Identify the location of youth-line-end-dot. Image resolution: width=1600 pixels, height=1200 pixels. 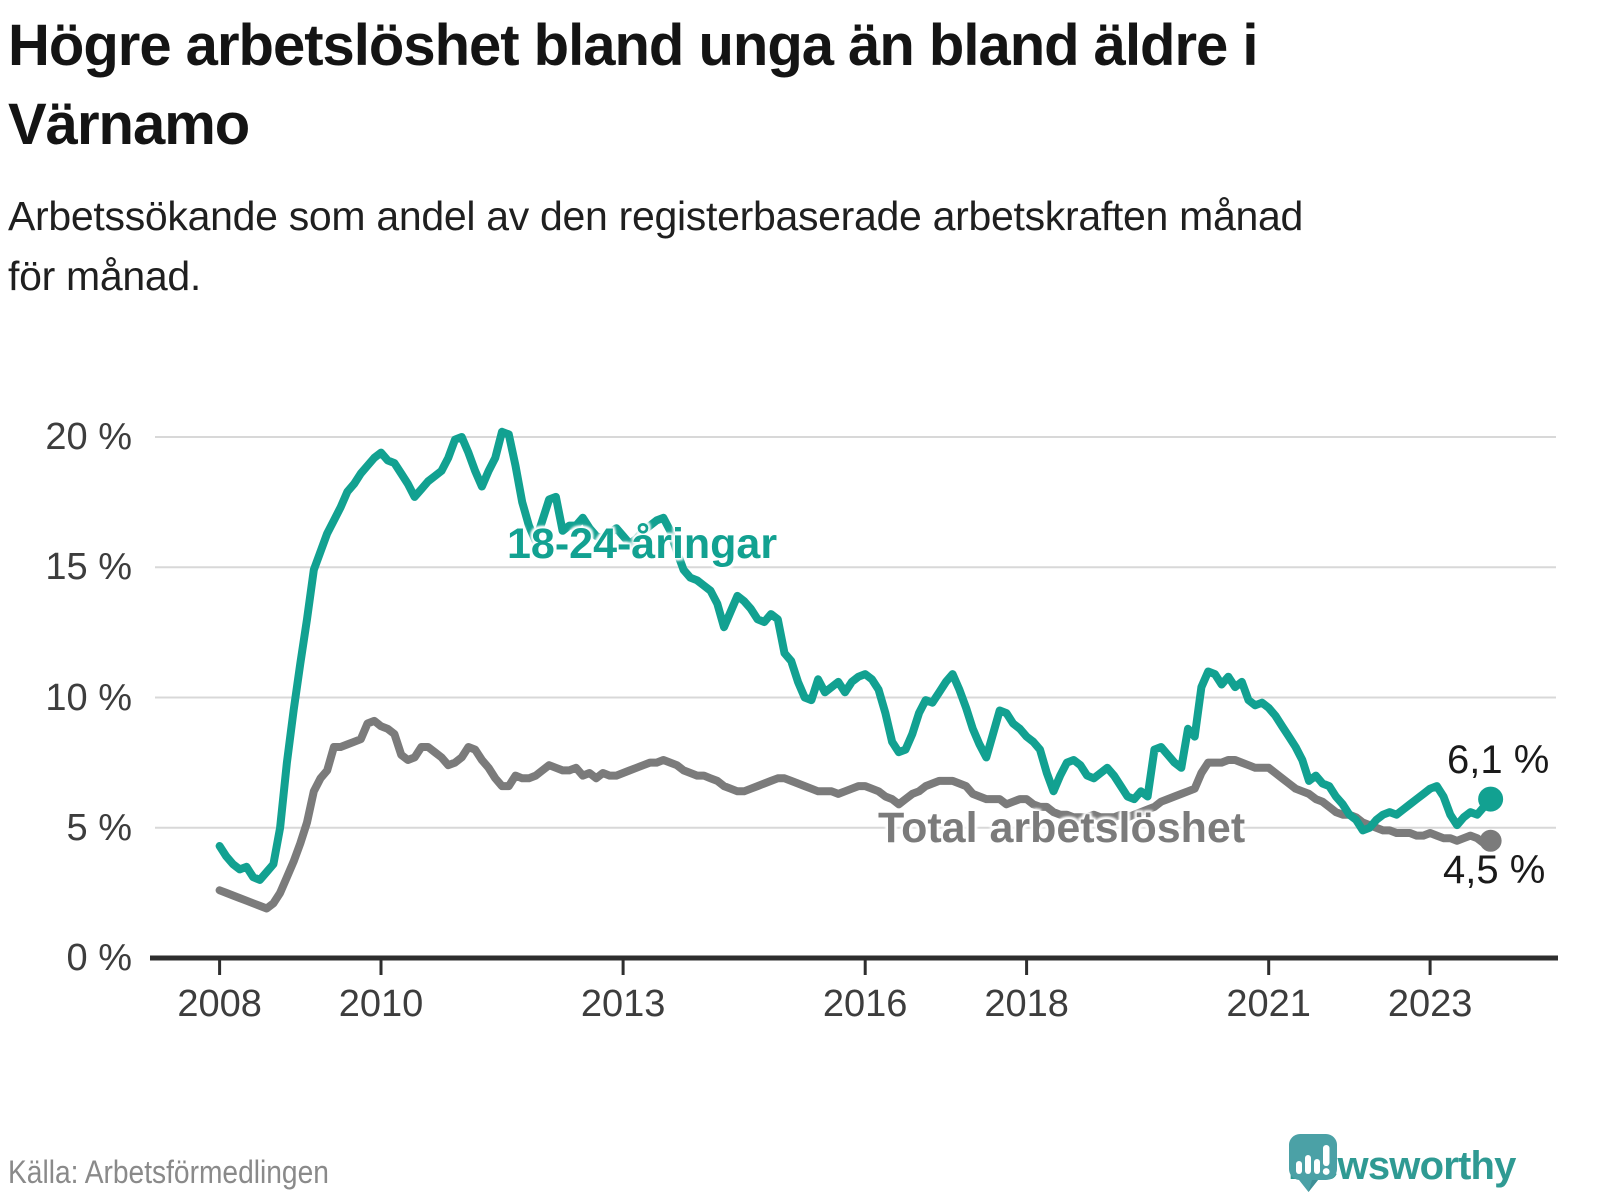
(1491, 799).